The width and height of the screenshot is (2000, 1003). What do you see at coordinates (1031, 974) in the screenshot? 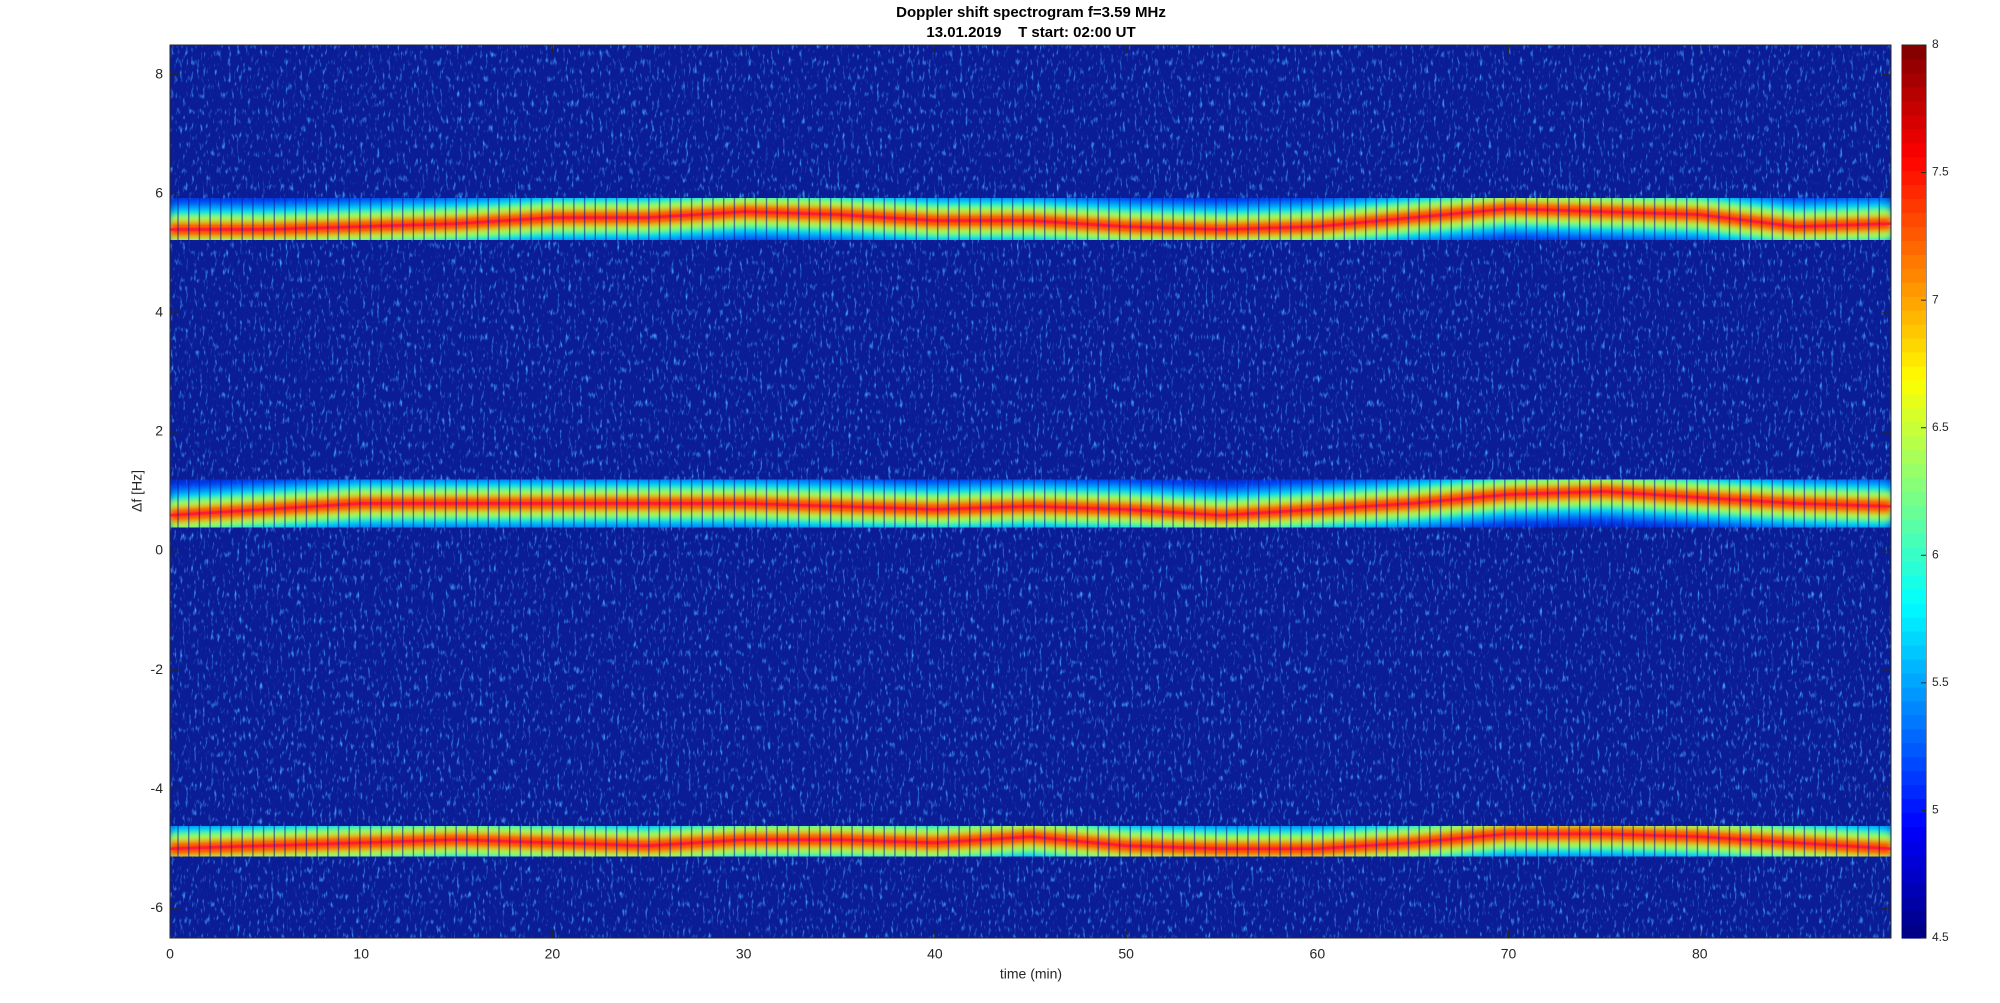
I see `x-axis-label: time (min)` at bounding box center [1031, 974].